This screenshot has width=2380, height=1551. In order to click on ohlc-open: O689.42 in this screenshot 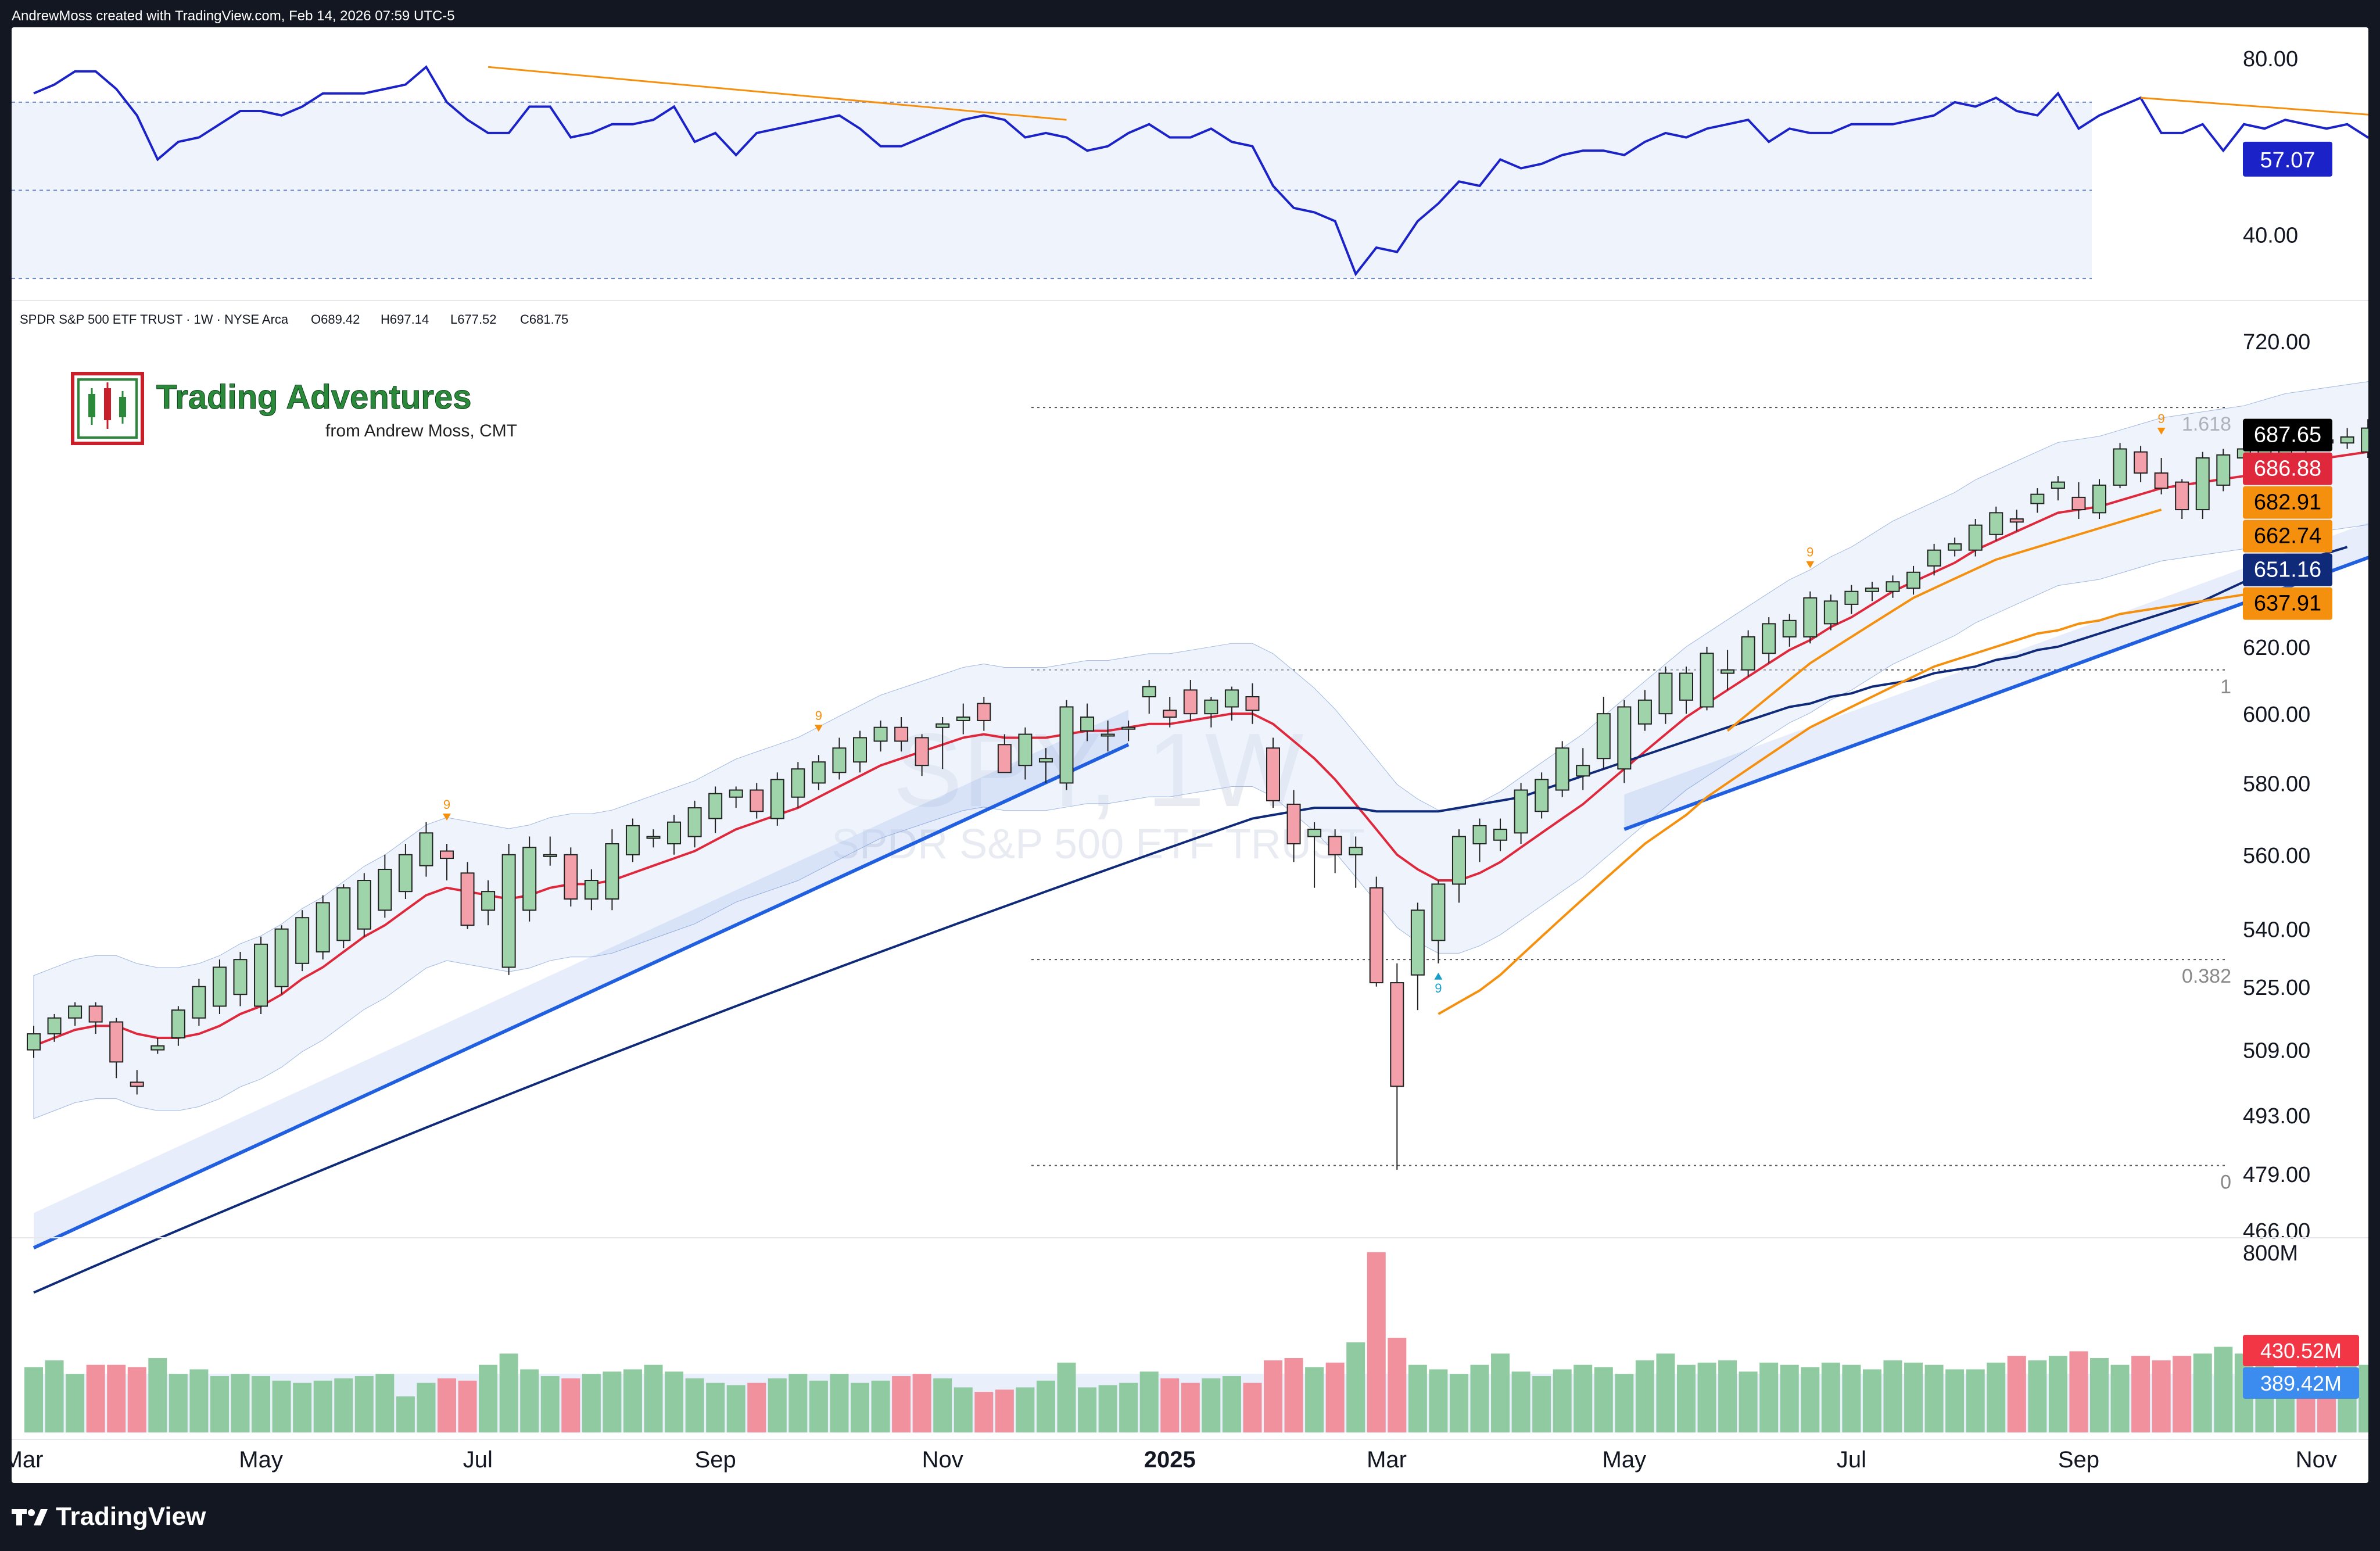, I will do `click(335, 319)`.